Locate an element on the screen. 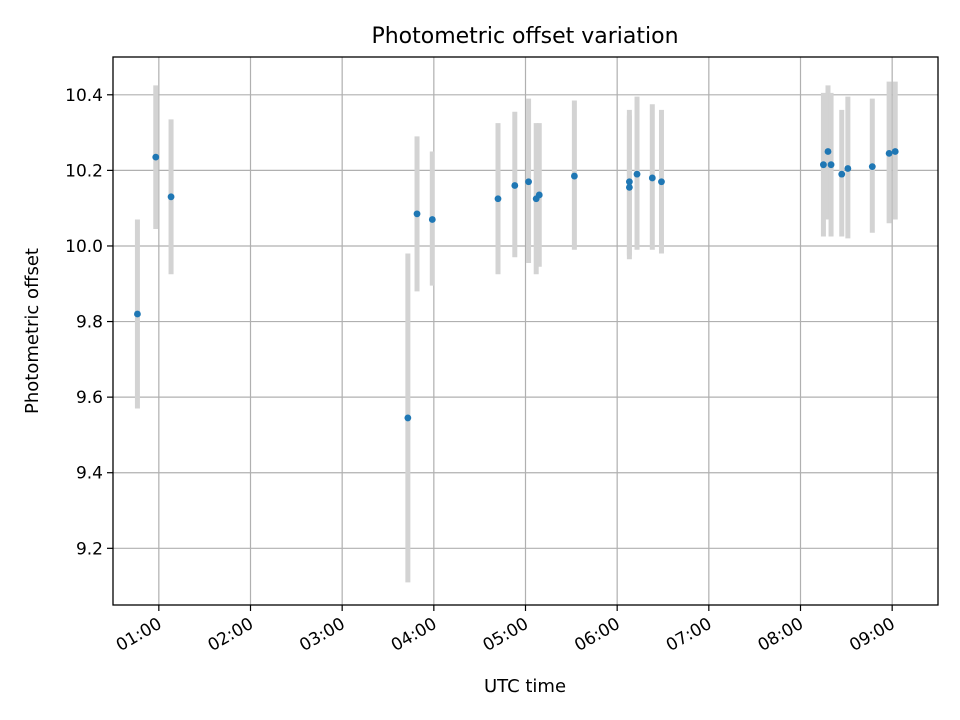 The image size is (960, 720). y-tick-label: 10.4 is located at coordinates (84, 96).